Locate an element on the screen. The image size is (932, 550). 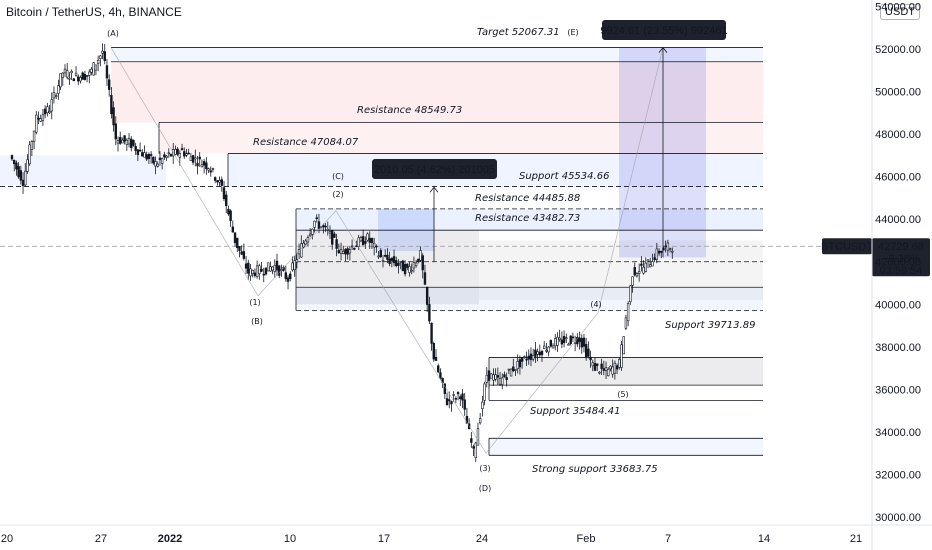
pivot-w1: (1) is located at coordinates (254, 302).